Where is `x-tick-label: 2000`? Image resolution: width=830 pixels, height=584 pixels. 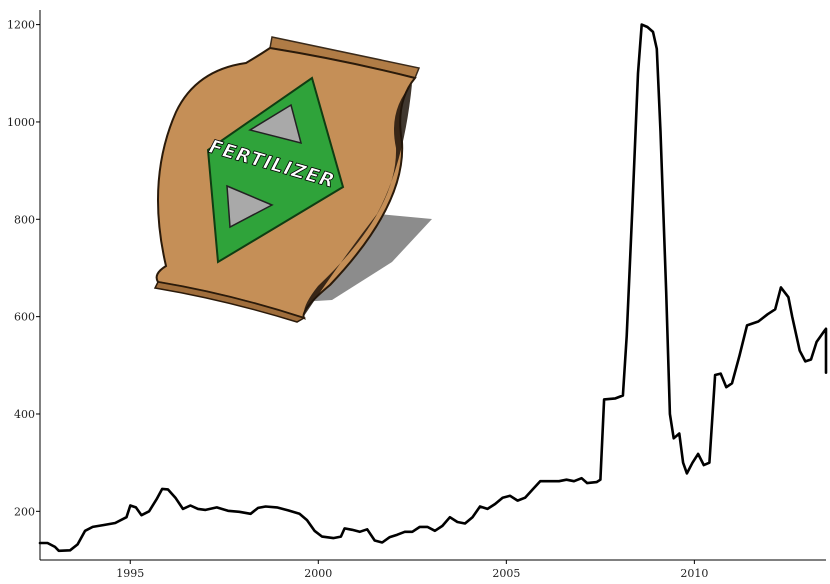 x-tick-label: 2000 is located at coordinates (318, 573).